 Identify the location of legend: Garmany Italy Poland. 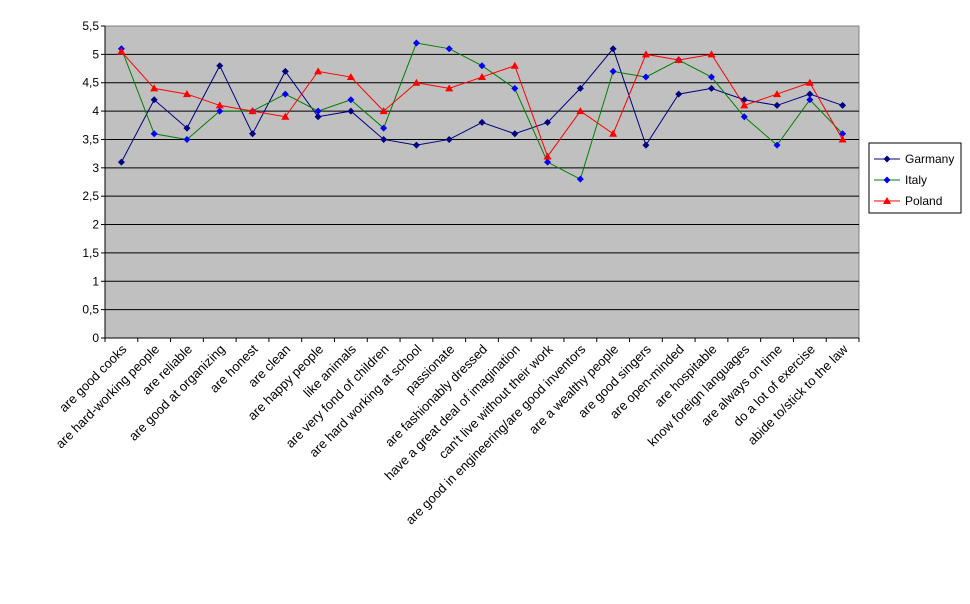
(915, 178).